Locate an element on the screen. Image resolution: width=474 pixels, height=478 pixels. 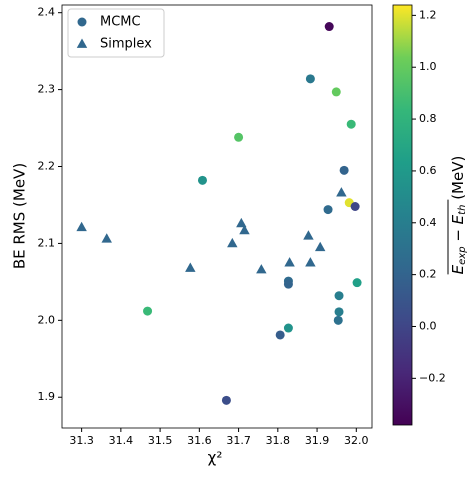
colorbar-tick-label: 0.6 is located at coordinates (428, 170).